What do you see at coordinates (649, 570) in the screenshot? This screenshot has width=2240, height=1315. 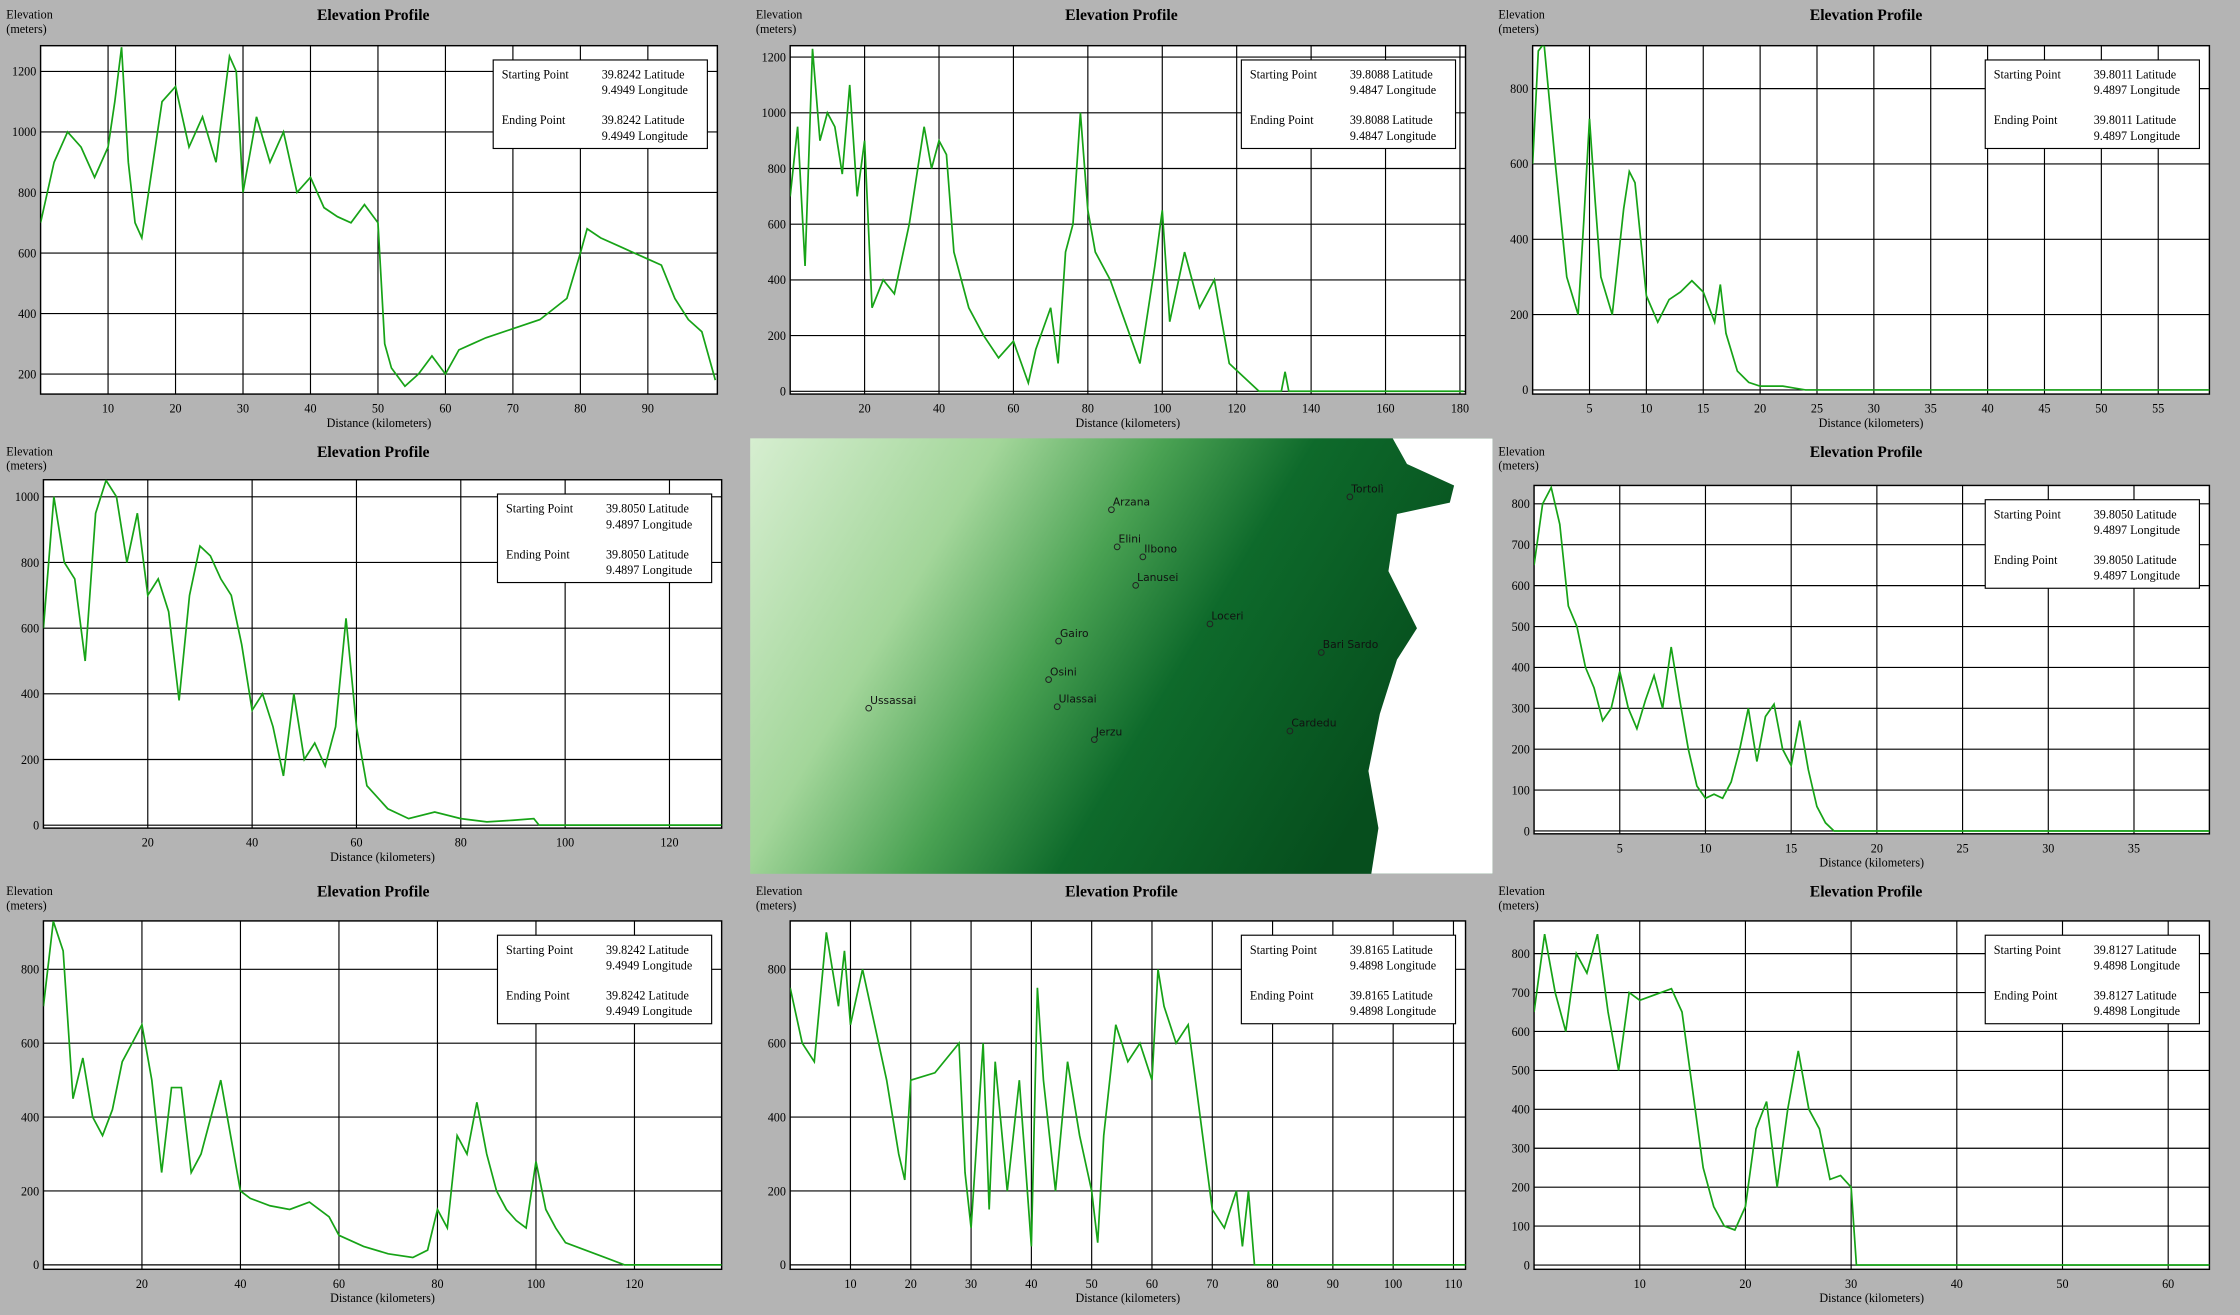 I see `end-lon: 9.4897 Longitude` at bounding box center [649, 570].